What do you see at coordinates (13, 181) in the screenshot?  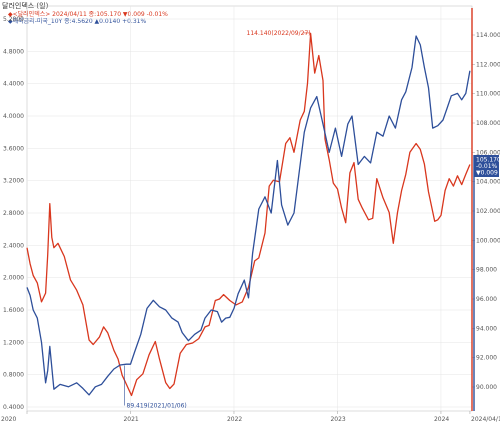 I see `left-tick-label: 3.2000` at bounding box center [13, 181].